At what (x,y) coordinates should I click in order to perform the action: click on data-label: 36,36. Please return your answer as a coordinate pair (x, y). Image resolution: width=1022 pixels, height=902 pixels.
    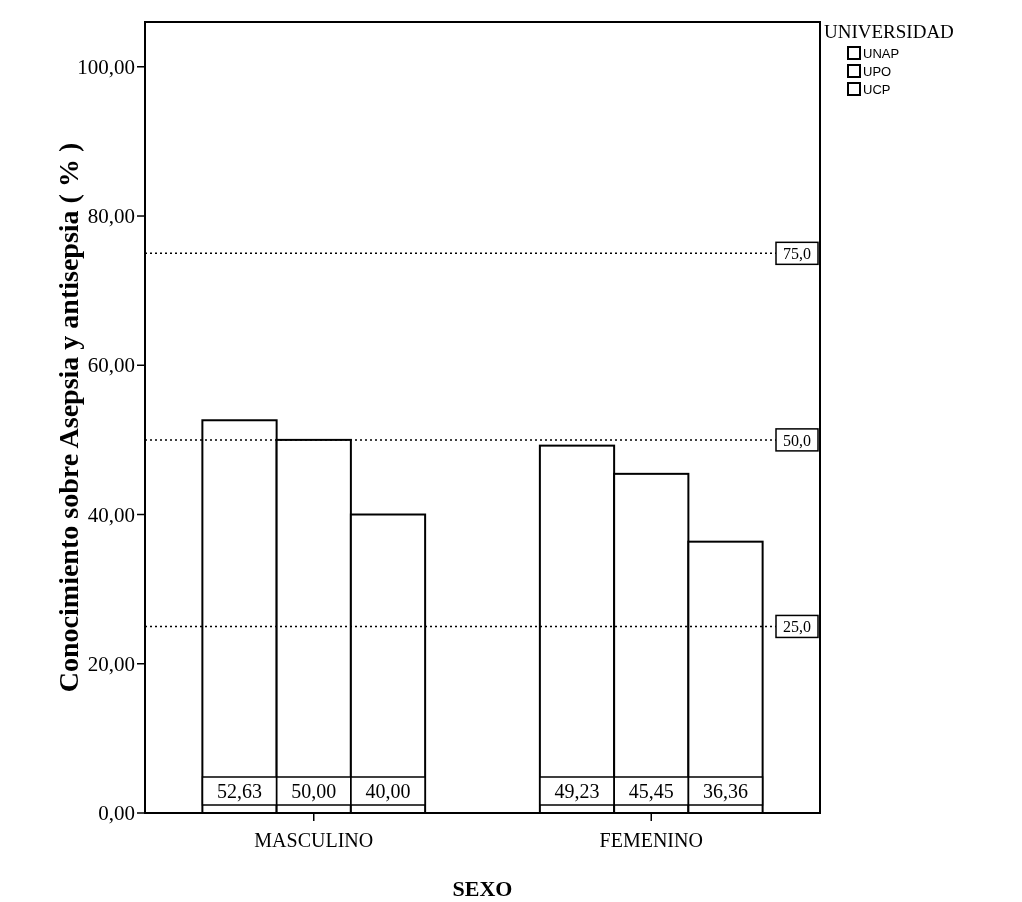
    Looking at the image, I should click on (725, 791).